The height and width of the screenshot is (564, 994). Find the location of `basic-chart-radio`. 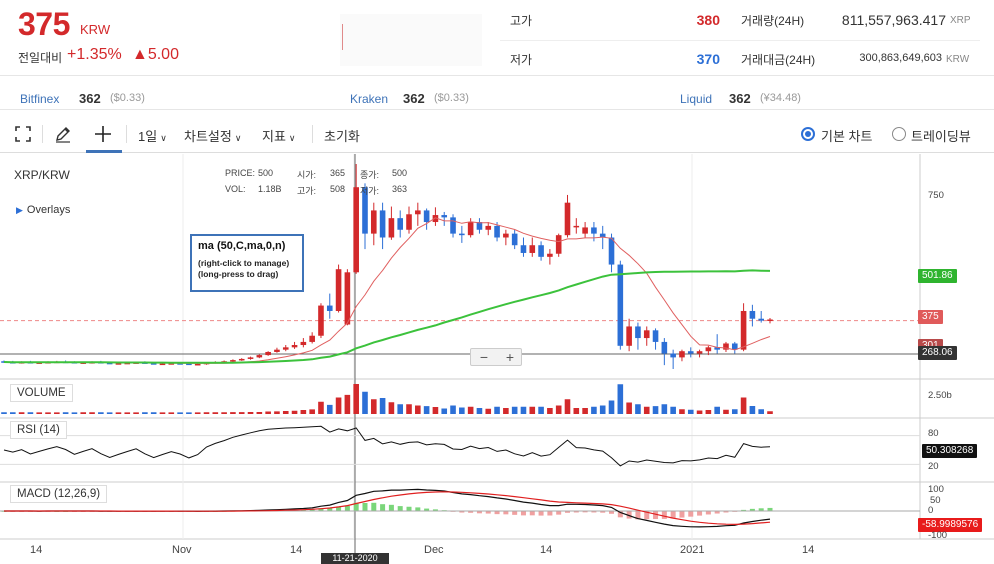

basic-chart-radio is located at coordinates (808, 134).